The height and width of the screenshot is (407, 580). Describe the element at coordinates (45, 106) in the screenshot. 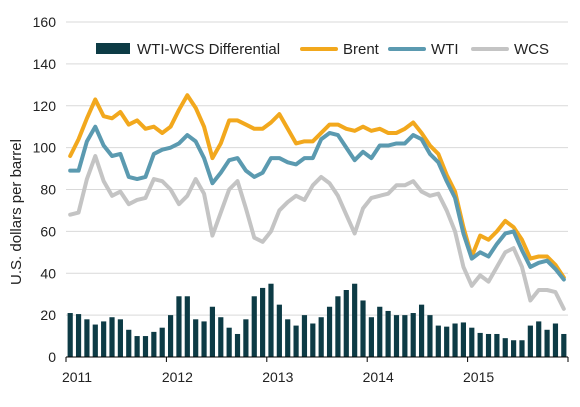

I see `y-tick-label: 120` at that location.